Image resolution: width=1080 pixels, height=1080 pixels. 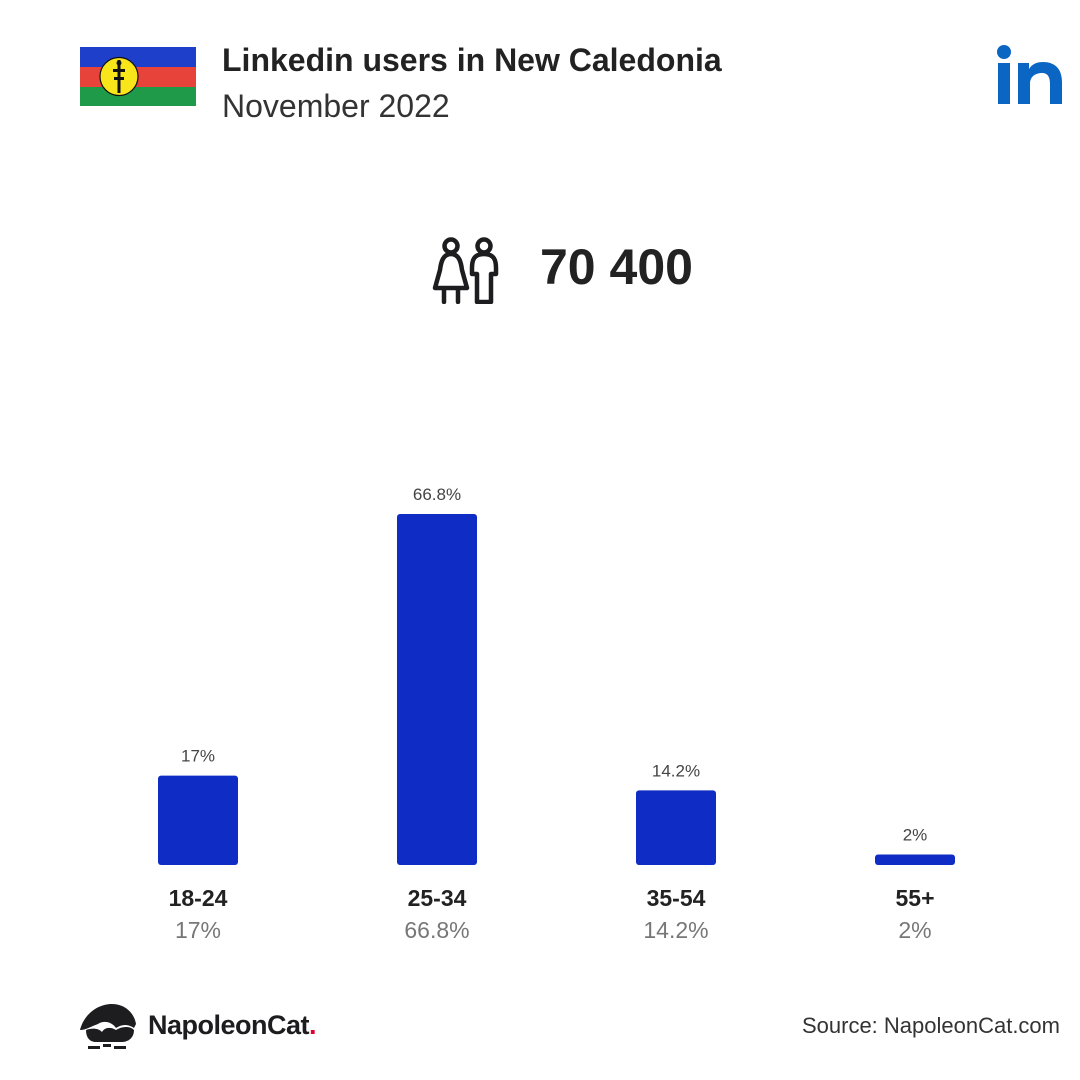 What do you see at coordinates (437, 494) in the screenshot?
I see `bar-value-label: 66.8%` at bounding box center [437, 494].